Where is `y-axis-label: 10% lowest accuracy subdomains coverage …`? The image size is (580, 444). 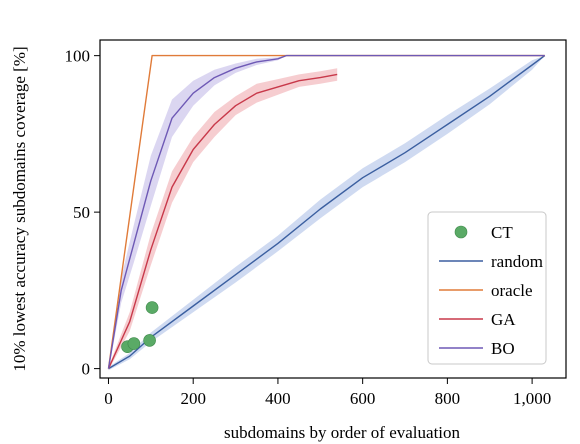 y-axis-label: 10% lowest accuracy subdomains coverage … is located at coordinates (19, 208).